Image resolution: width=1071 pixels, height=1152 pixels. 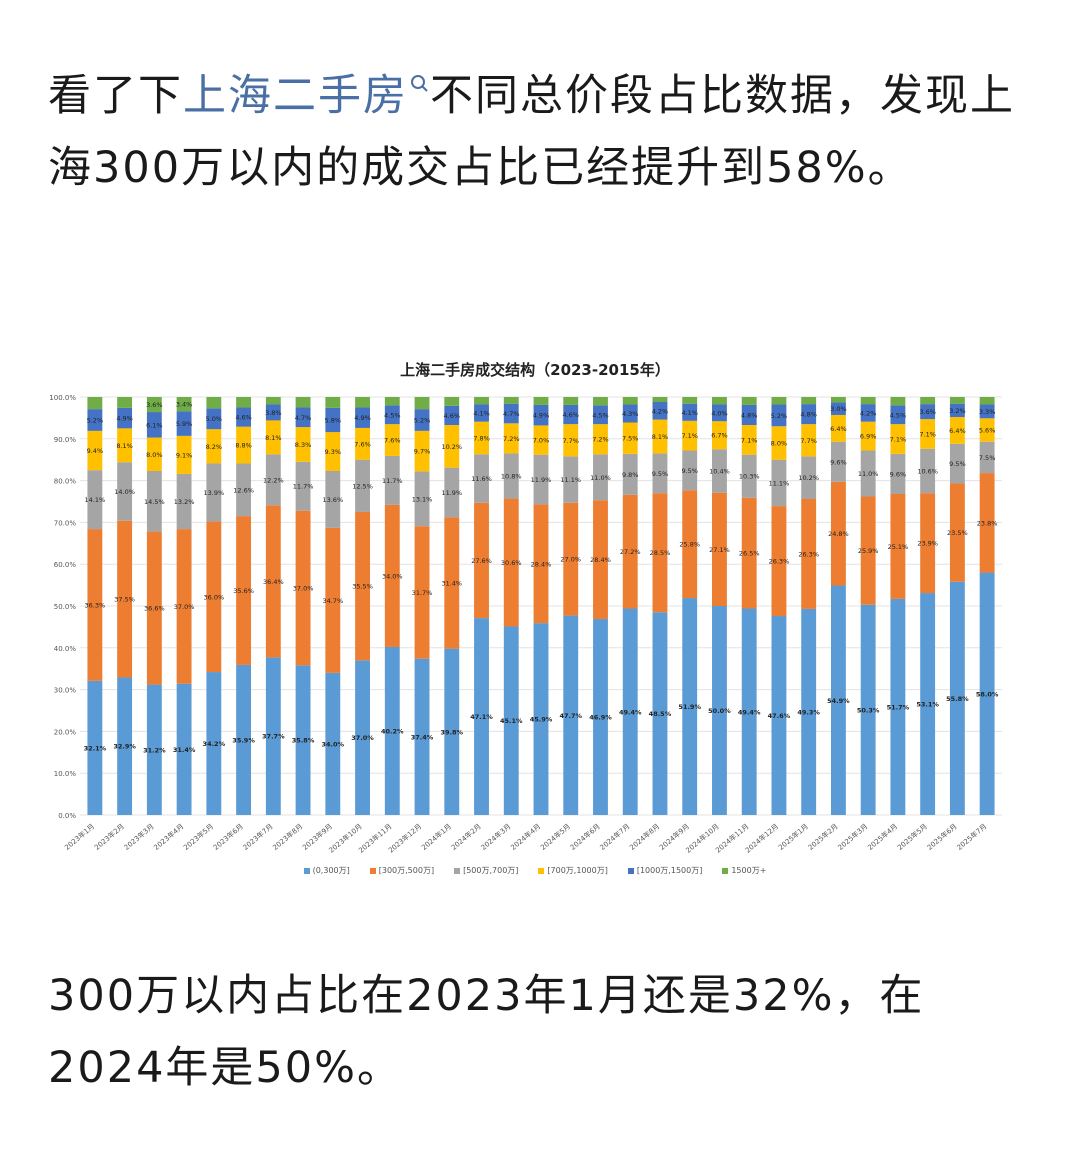 I want to click on data-label: 13.1%, so click(x=422, y=499).